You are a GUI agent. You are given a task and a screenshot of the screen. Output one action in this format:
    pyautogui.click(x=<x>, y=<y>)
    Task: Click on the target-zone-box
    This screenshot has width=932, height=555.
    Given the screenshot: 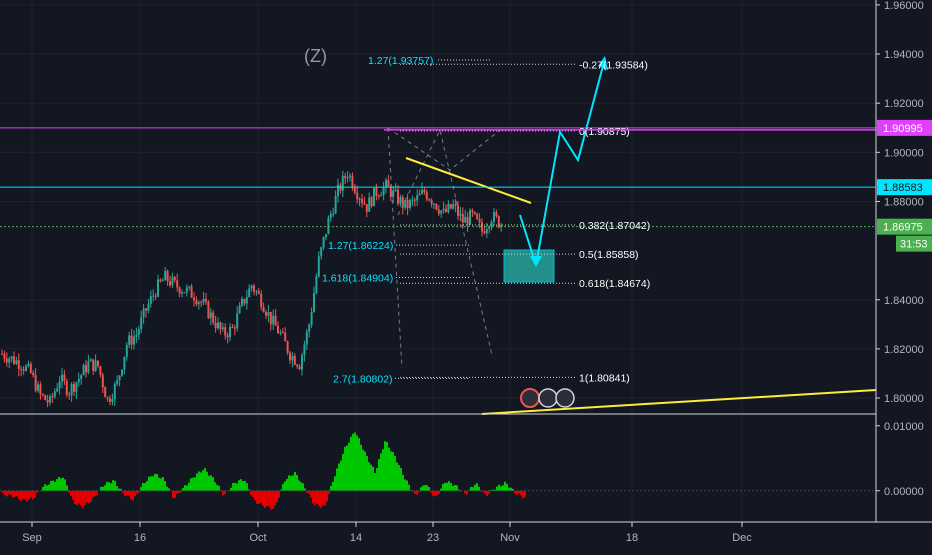 What is the action you would take?
    pyautogui.click(x=529, y=266)
    